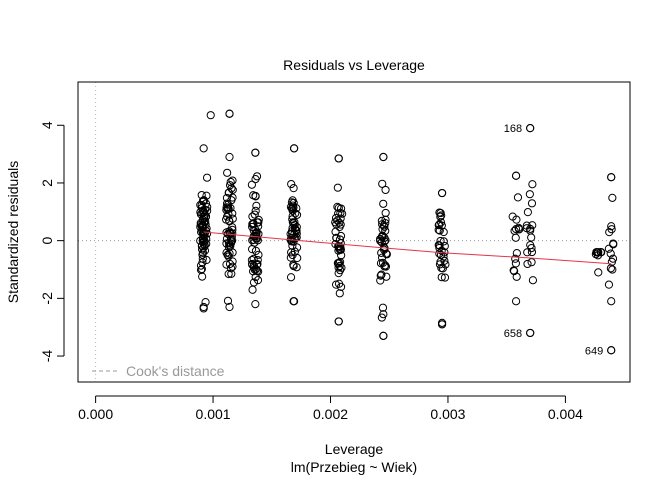 This screenshot has width=672, height=480. Describe the element at coordinates (13, 232) in the screenshot. I see `y-axis-label: Standardized residuals` at that location.